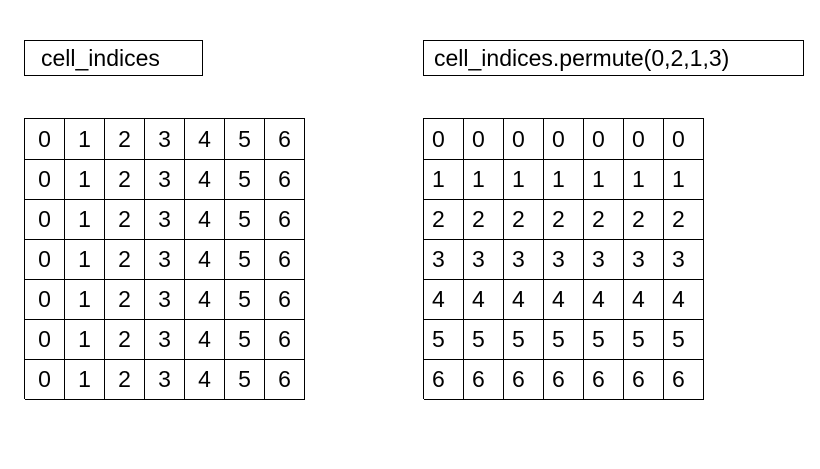  Describe the element at coordinates (564, 339) in the screenshot. I see `grid-row: 5 5 5 5 5 5 5` at that location.